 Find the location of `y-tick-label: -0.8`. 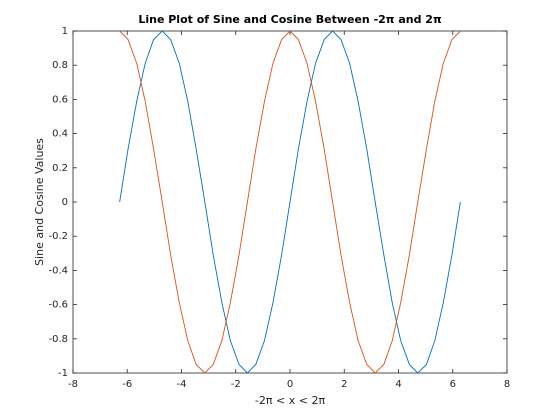

y-tick-label: -0.8 is located at coordinates (58, 339).